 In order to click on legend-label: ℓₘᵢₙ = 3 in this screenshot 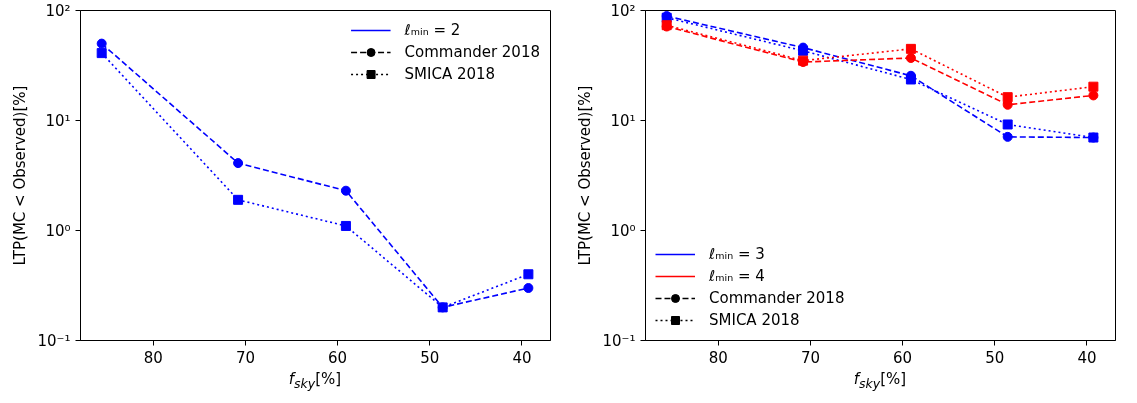, I will do `click(737, 254)`.